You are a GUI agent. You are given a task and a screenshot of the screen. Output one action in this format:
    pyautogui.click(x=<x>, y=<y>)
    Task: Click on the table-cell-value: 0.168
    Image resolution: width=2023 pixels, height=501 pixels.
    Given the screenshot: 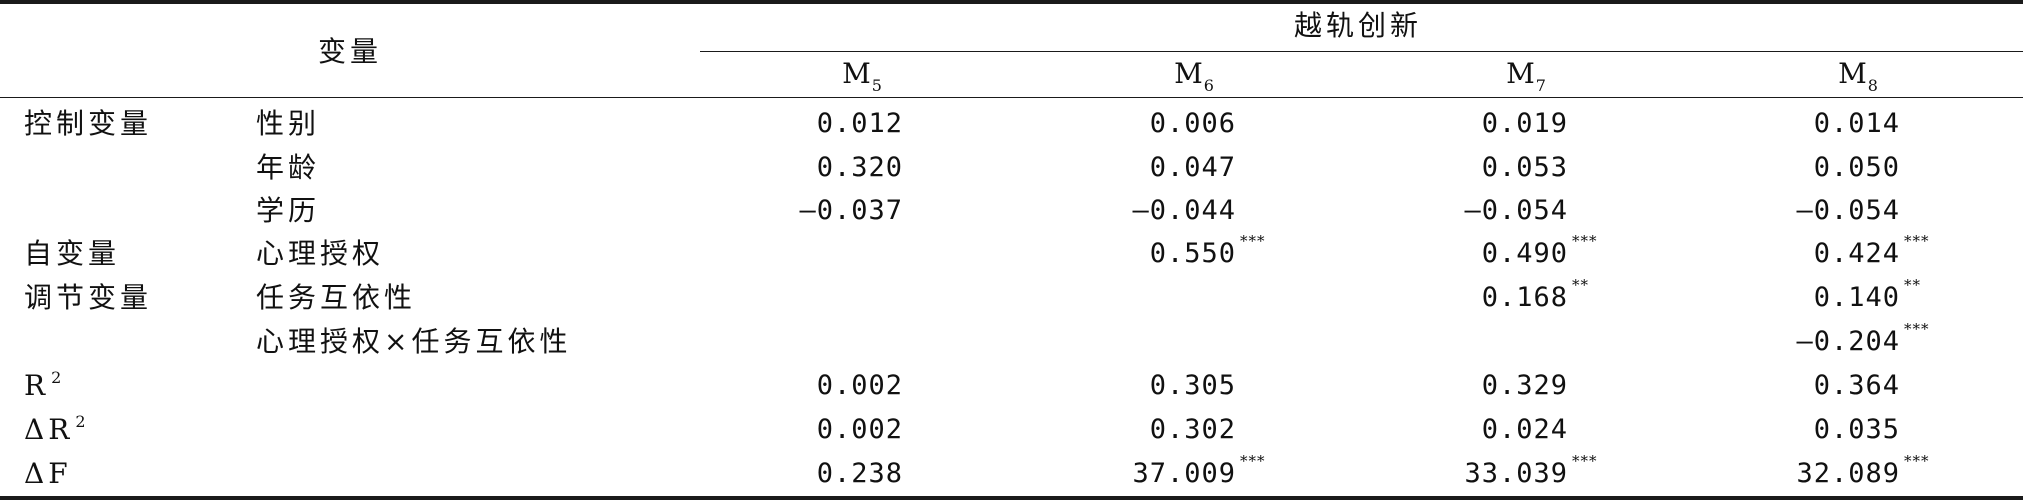 What is the action you would take?
    pyautogui.click(x=1524, y=297)
    